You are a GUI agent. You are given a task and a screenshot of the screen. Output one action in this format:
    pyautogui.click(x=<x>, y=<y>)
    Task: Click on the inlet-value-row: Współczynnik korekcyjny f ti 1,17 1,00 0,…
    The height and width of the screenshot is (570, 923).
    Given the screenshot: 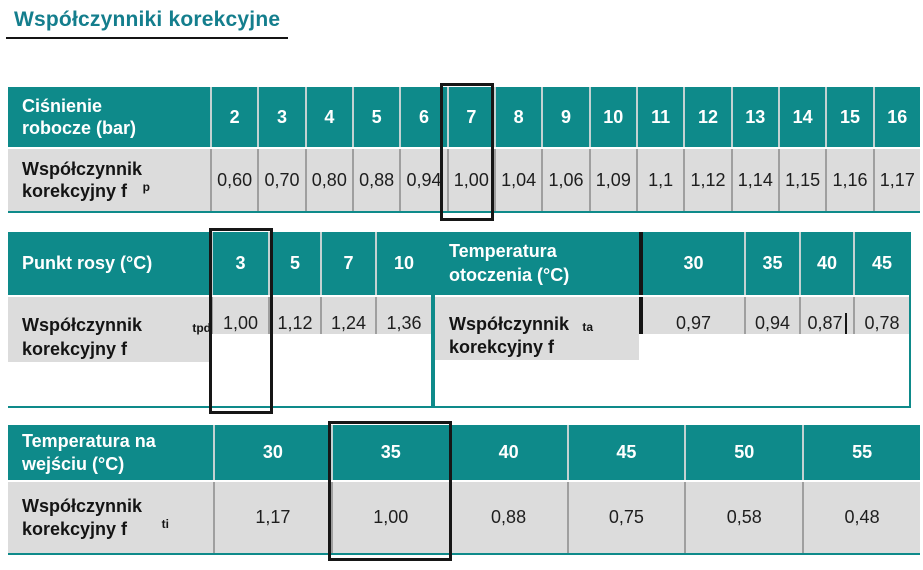 What is the action you would take?
    pyautogui.click(x=464, y=516)
    